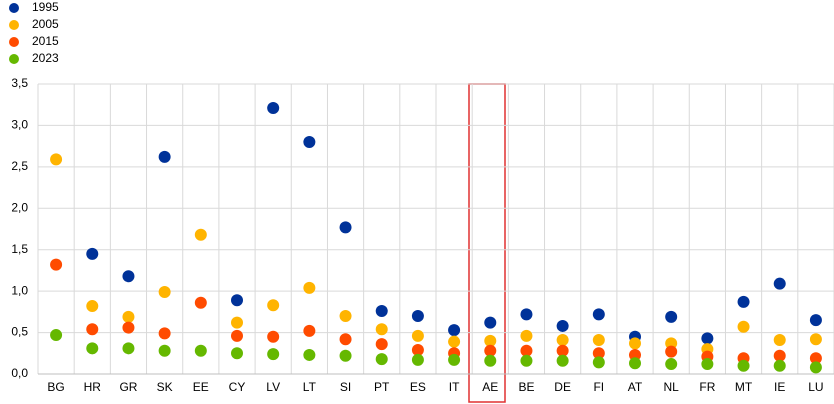  What do you see at coordinates (19, 249) in the screenshot?
I see `y-tick-label: 1,5` at bounding box center [19, 249].